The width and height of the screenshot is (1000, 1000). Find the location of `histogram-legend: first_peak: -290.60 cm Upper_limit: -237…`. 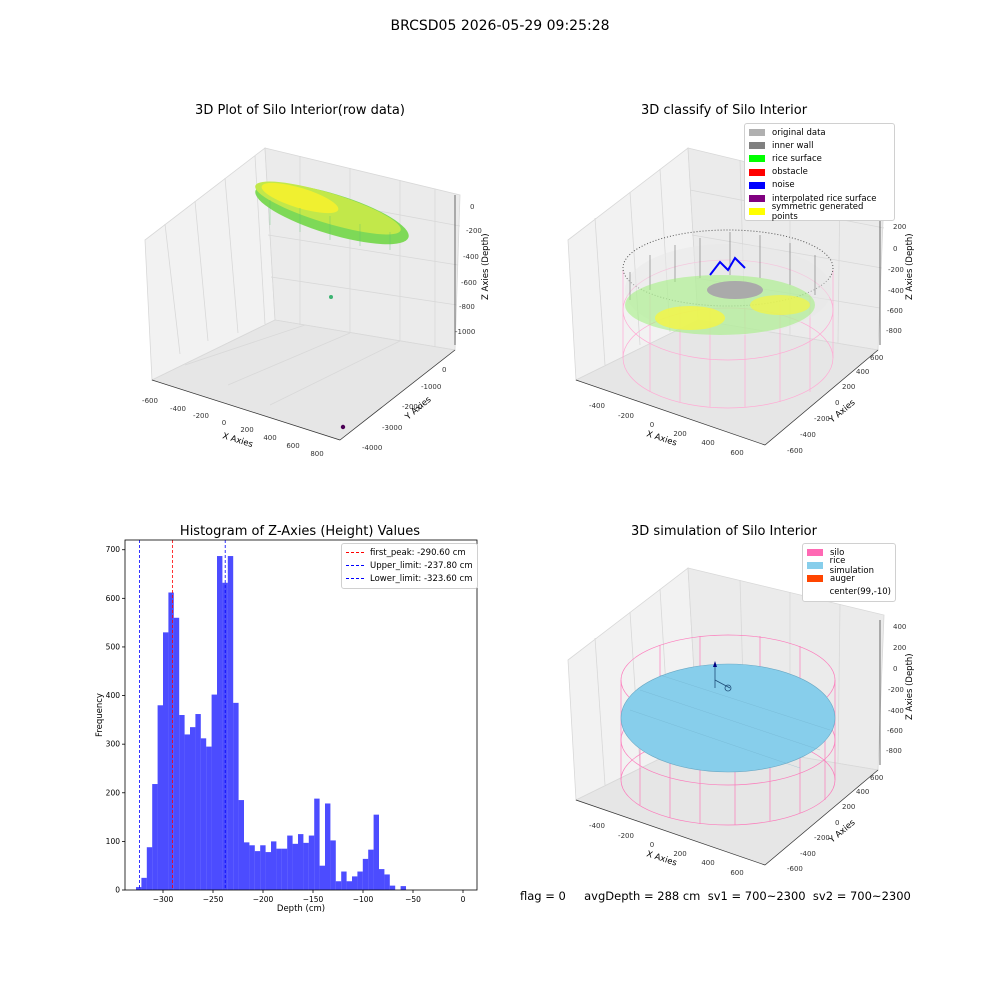

histogram-legend: first_peak: -290.60 cm Upper_limit: -237… is located at coordinates (409, 566).